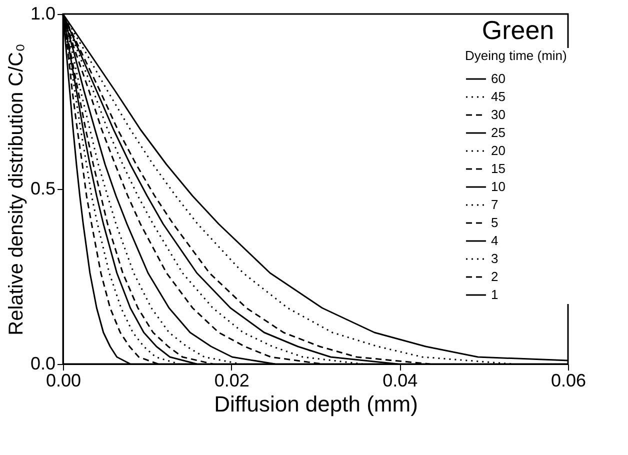 The image size is (628, 455). Describe the element at coordinates (498, 186) in the screenshot. I see `legend-label: 10` at that location.